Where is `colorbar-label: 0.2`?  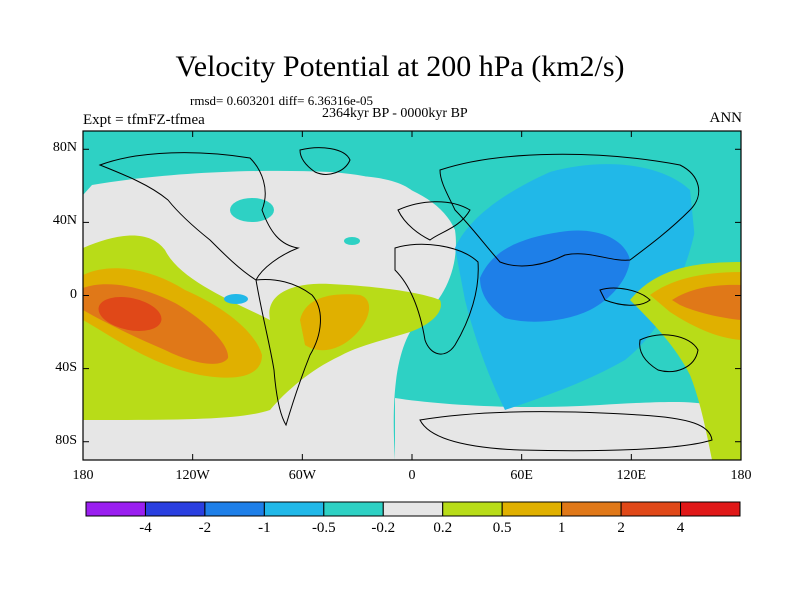 colorbar-label: 0.2 is located at coordinates (443, 528).